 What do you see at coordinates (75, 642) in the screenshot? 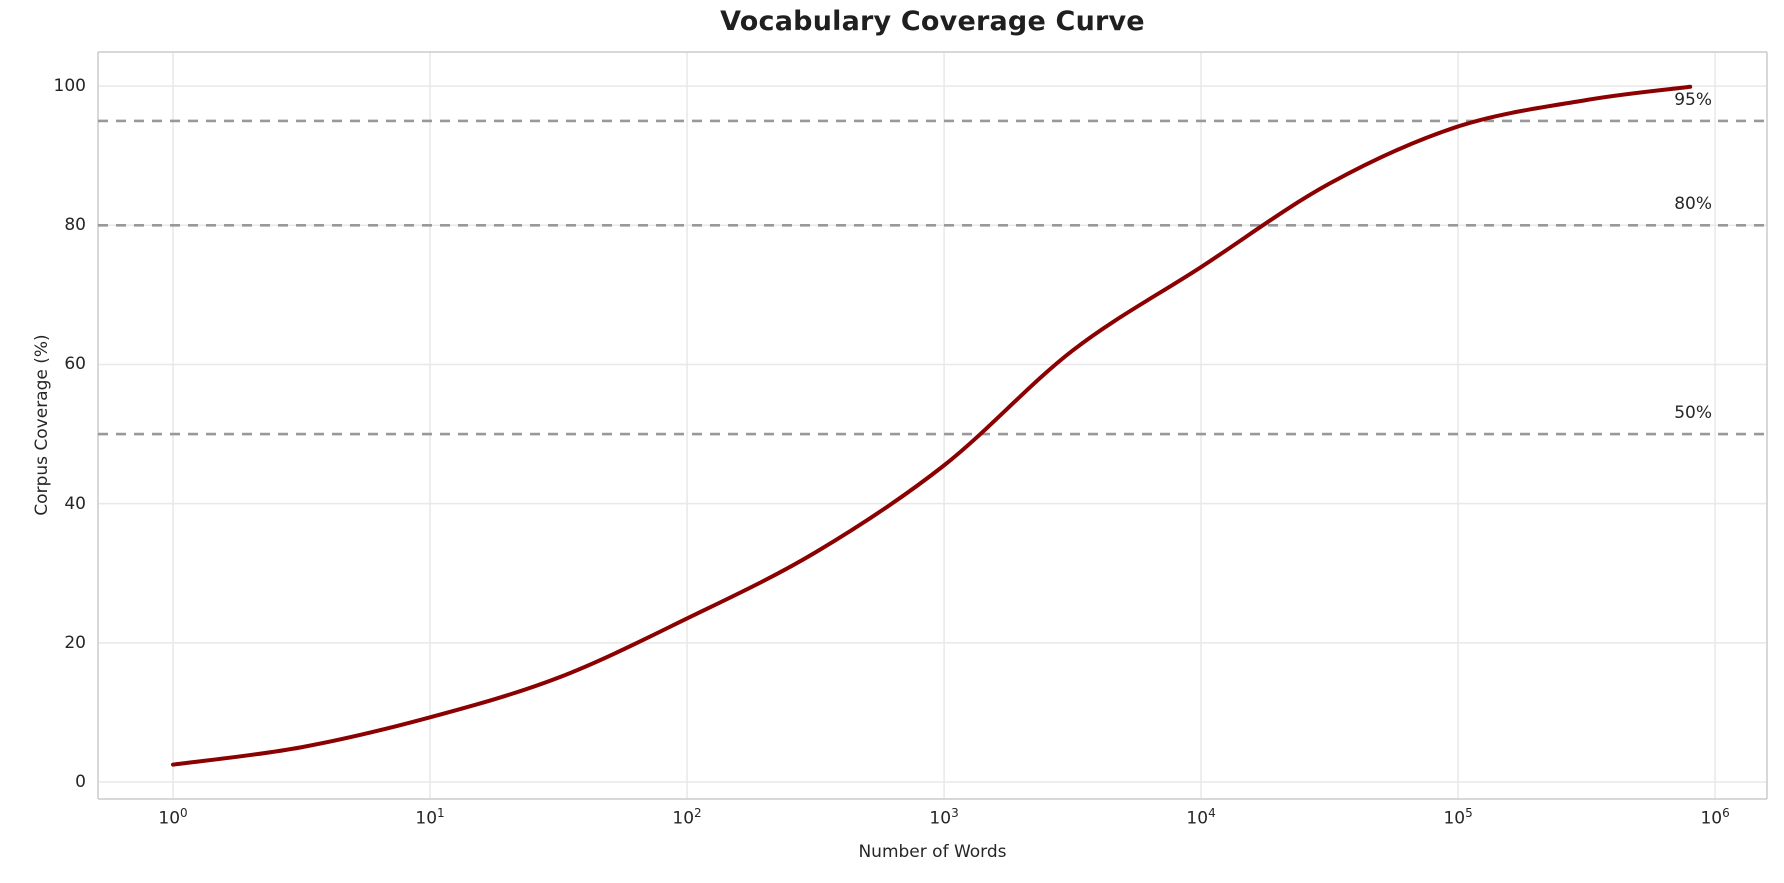
I see `y-tick-label: 20` at bounding box center [75, 642].